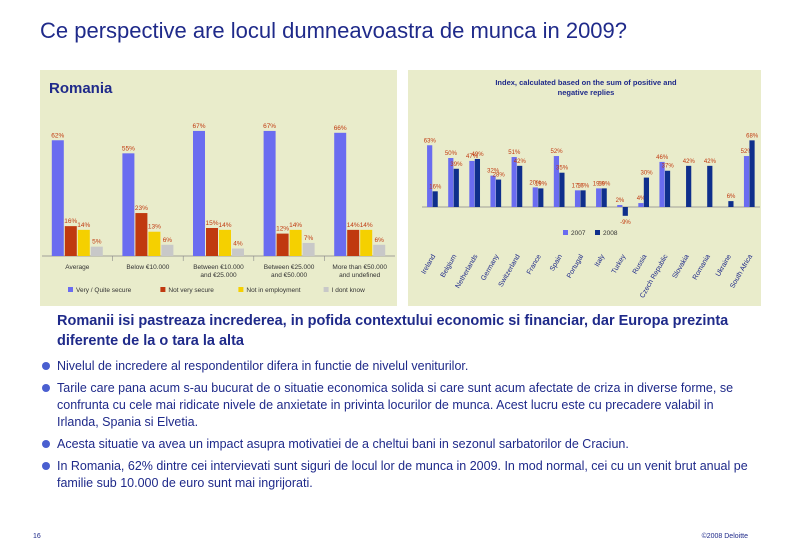  Describe the element at coordinates (211, 223) in the screenshot. I see `data-label: 15%` at that location.